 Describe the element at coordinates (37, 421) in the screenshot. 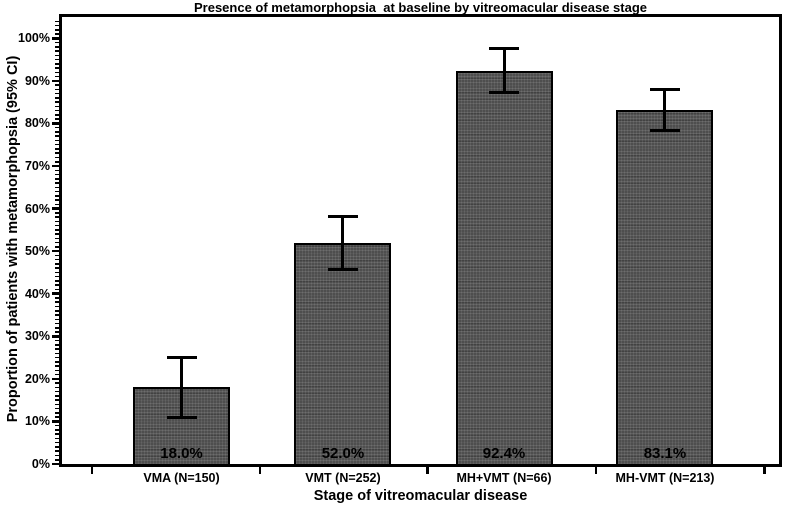

I see `y-tick-label: 10%` at that location.